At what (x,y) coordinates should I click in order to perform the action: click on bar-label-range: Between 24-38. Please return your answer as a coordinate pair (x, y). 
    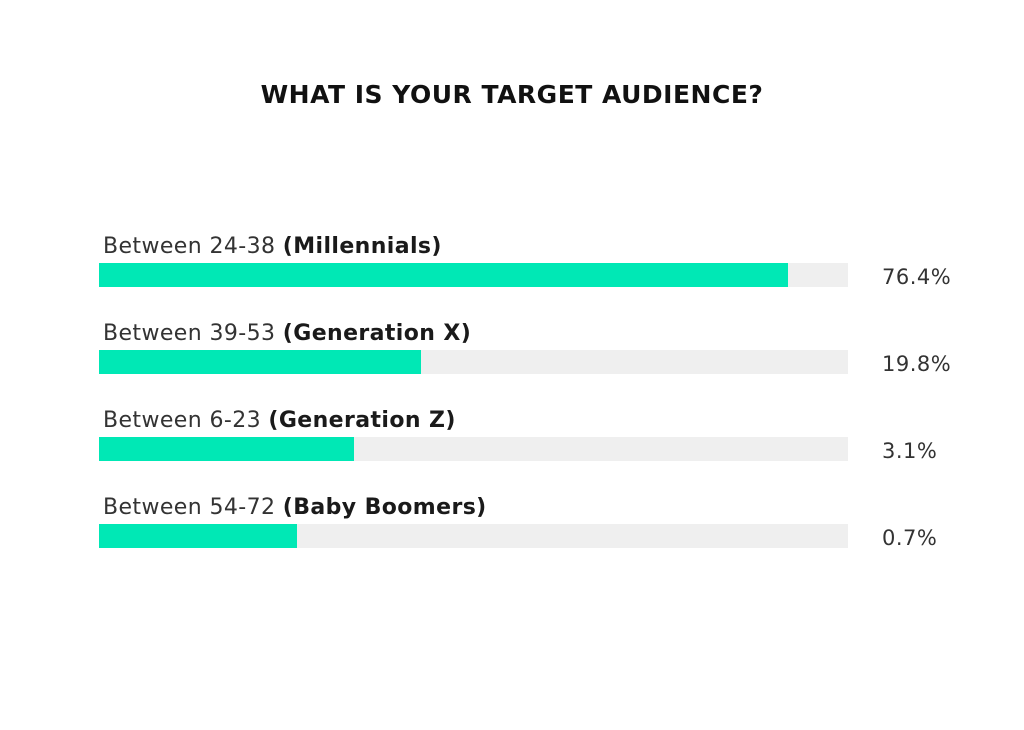
    Looking at the image, I should click on (193, 246).